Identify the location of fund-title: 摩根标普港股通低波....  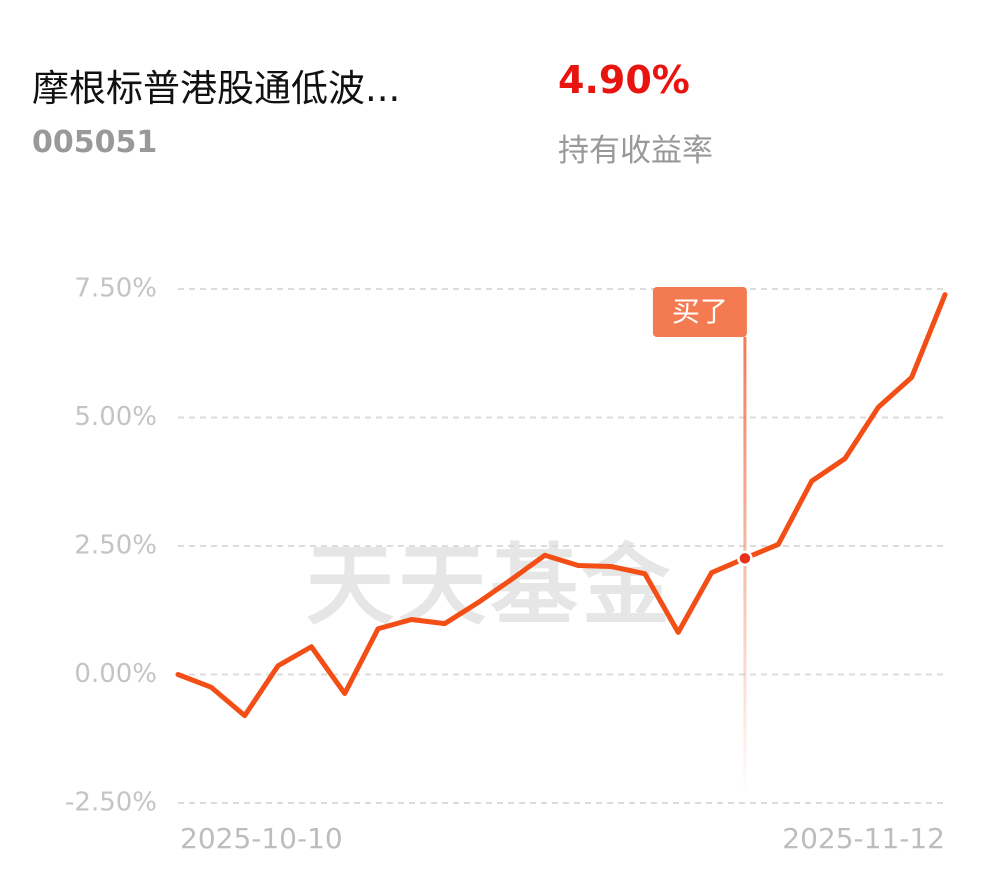
(216, 88).